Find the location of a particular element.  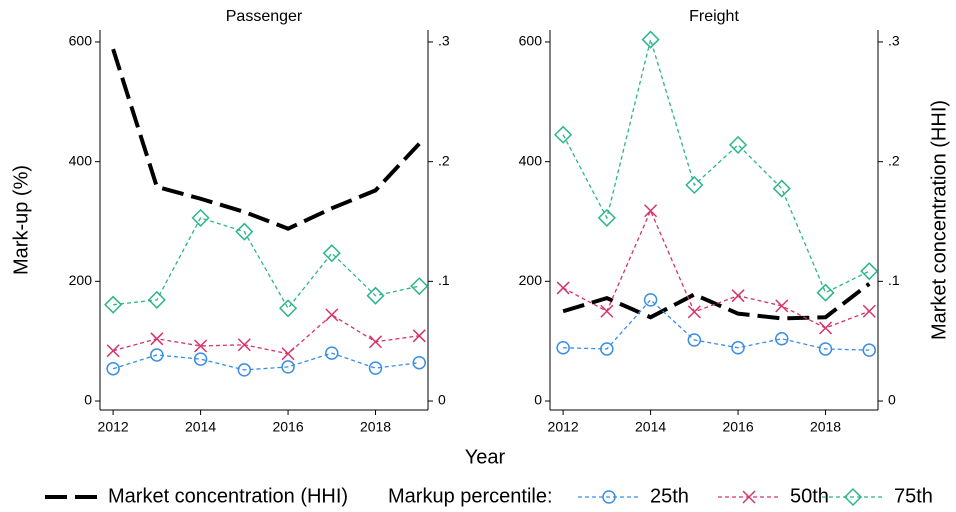

panel-title: Passenger is located at coordinates (264, 16).